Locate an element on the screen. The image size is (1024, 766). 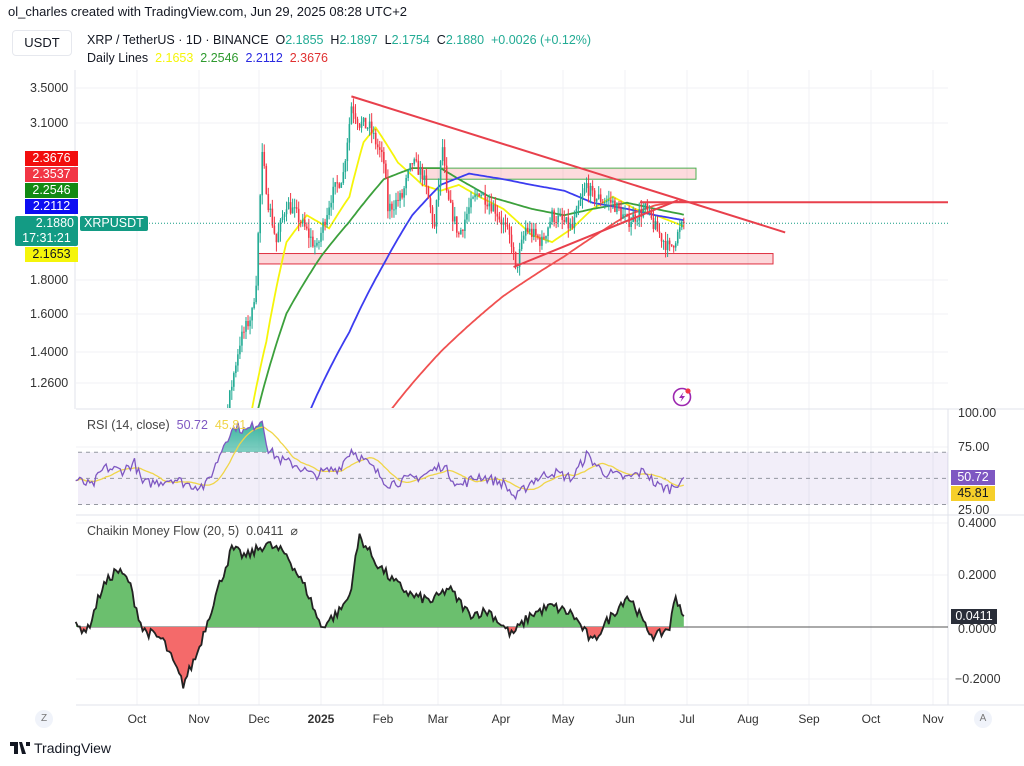
timezone-button: Z is located at coordinates (44, 719).